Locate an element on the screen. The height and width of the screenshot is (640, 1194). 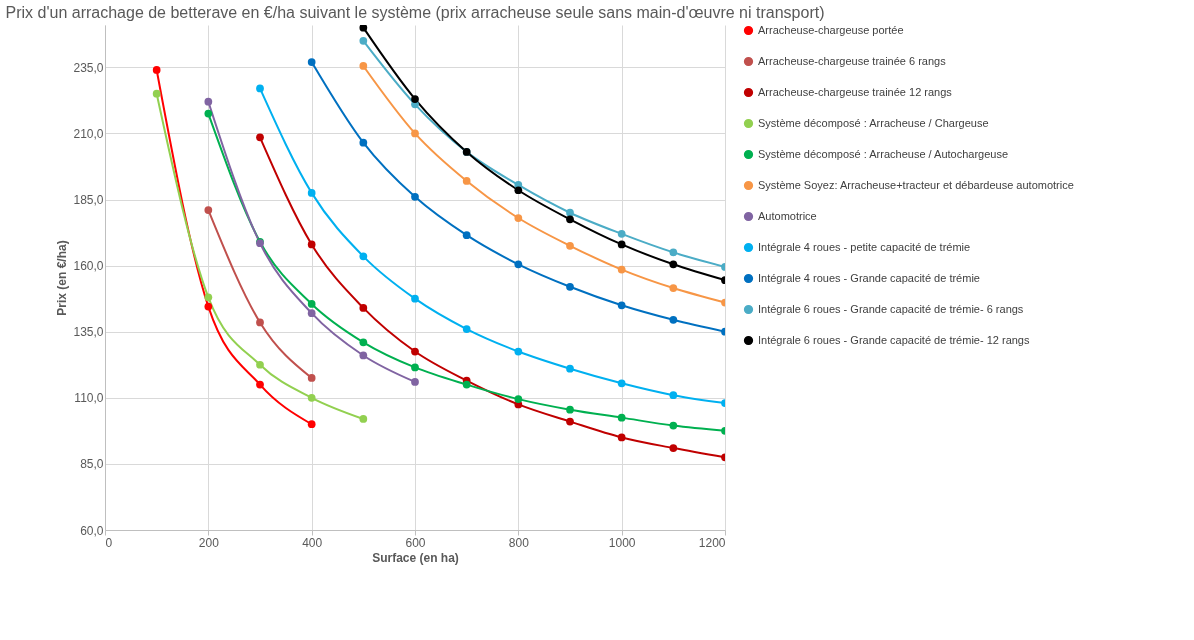
legend-label: Intégrale 4 roues - Grande capacité de trémie is located at coordinates (869, 277).